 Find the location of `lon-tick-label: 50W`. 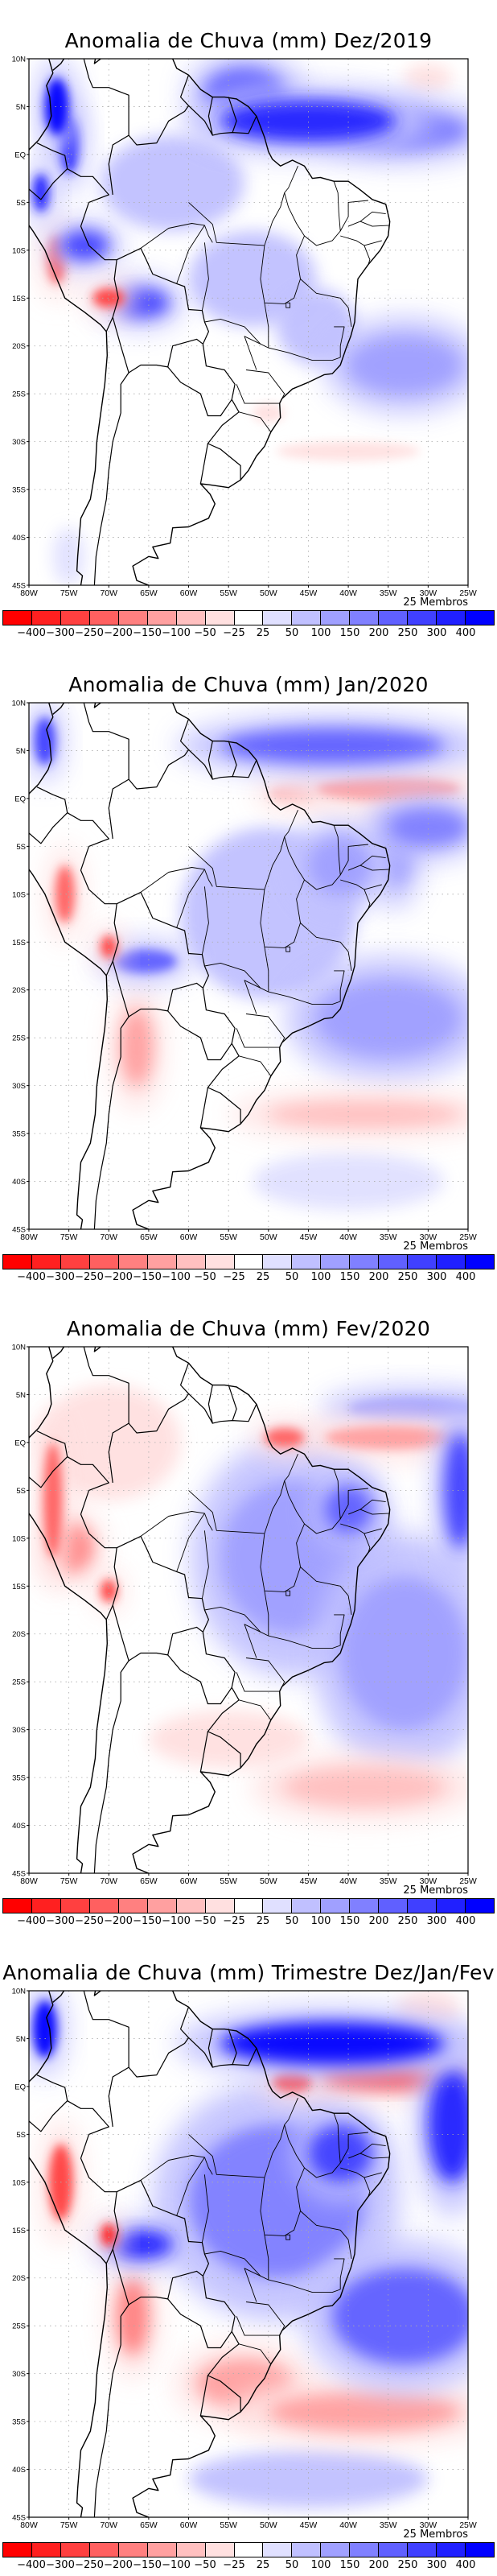

lon-tick-label: 50W is located at coordinates (268, 2525).